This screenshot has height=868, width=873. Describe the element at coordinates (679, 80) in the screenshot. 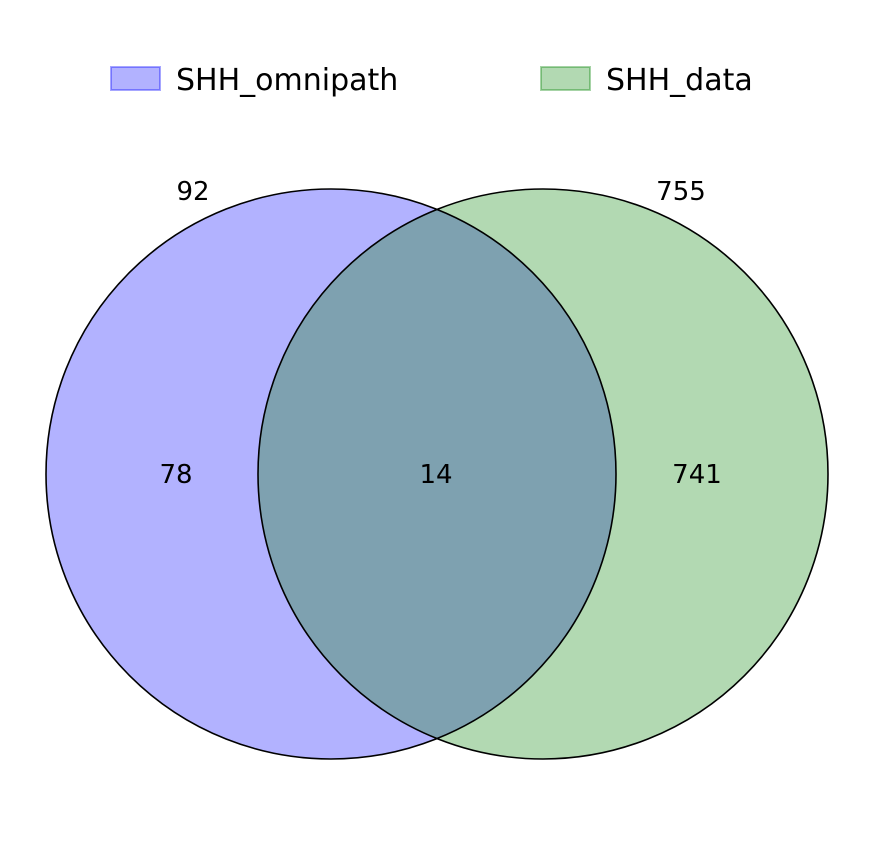

I see `legend-label-shh-data: SHH_data` at that location.